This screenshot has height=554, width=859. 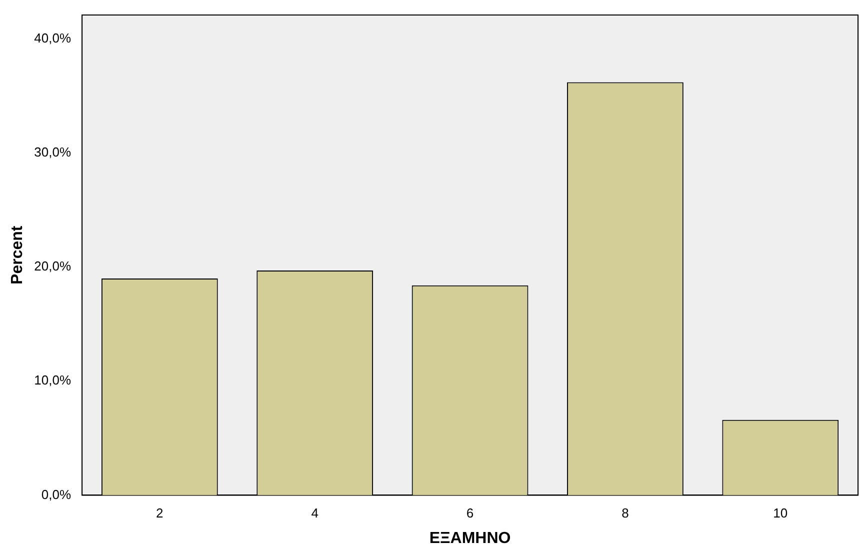 I want to click on x-tick-label: 4, so click(x=314, y=513).